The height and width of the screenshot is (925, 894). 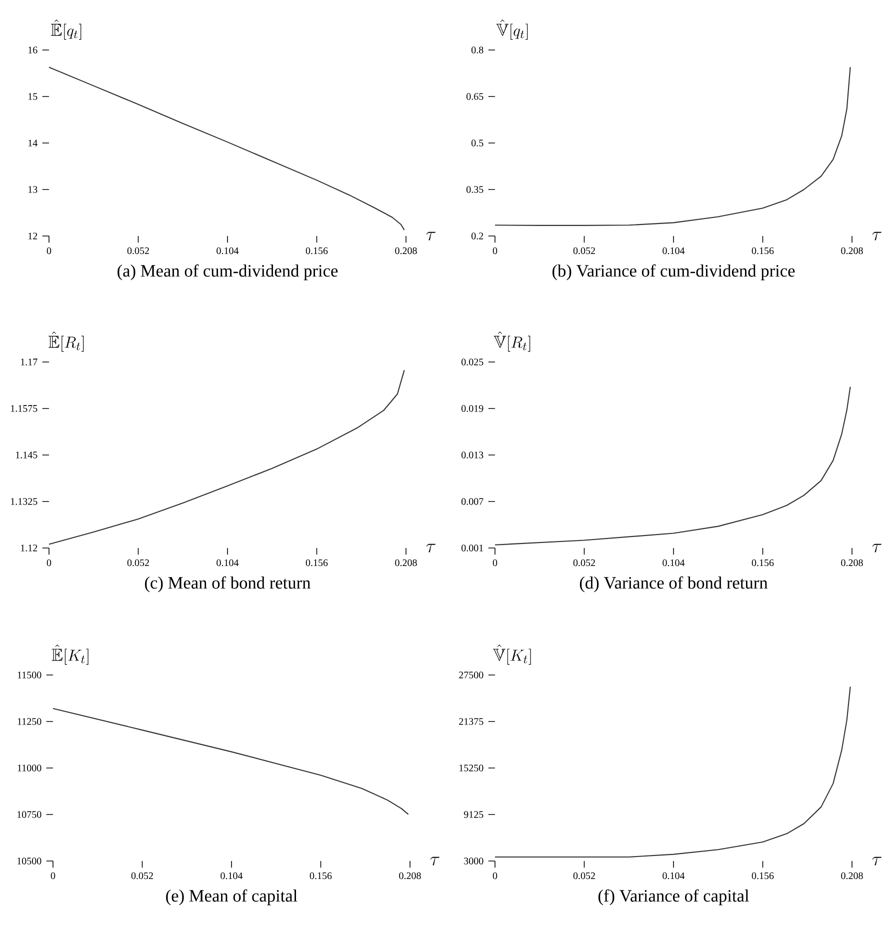 I want to click on y-tick-label: 10500, so click(x=30, y=861).